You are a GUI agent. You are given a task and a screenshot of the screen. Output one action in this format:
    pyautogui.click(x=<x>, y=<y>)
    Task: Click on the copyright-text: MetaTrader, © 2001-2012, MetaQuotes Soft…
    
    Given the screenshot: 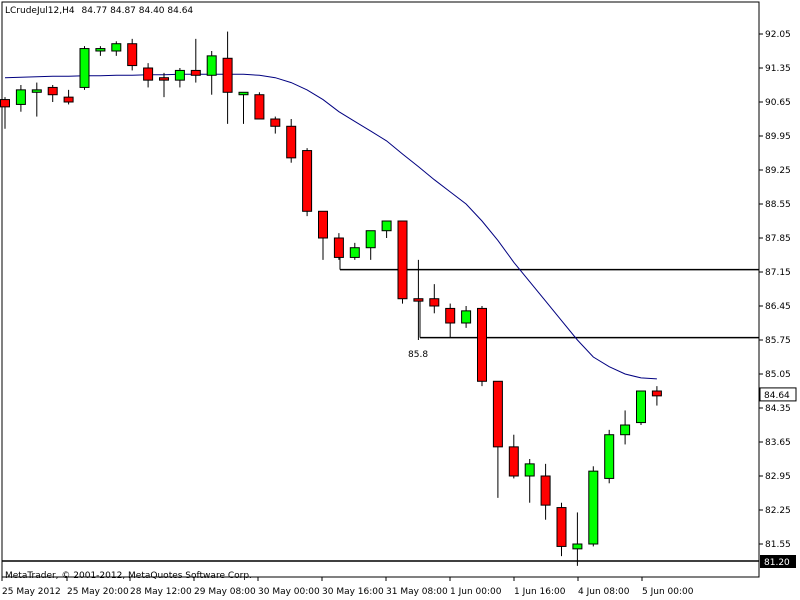 What is the action you would take?
    pyautogui.click(x=128, y=576)
    